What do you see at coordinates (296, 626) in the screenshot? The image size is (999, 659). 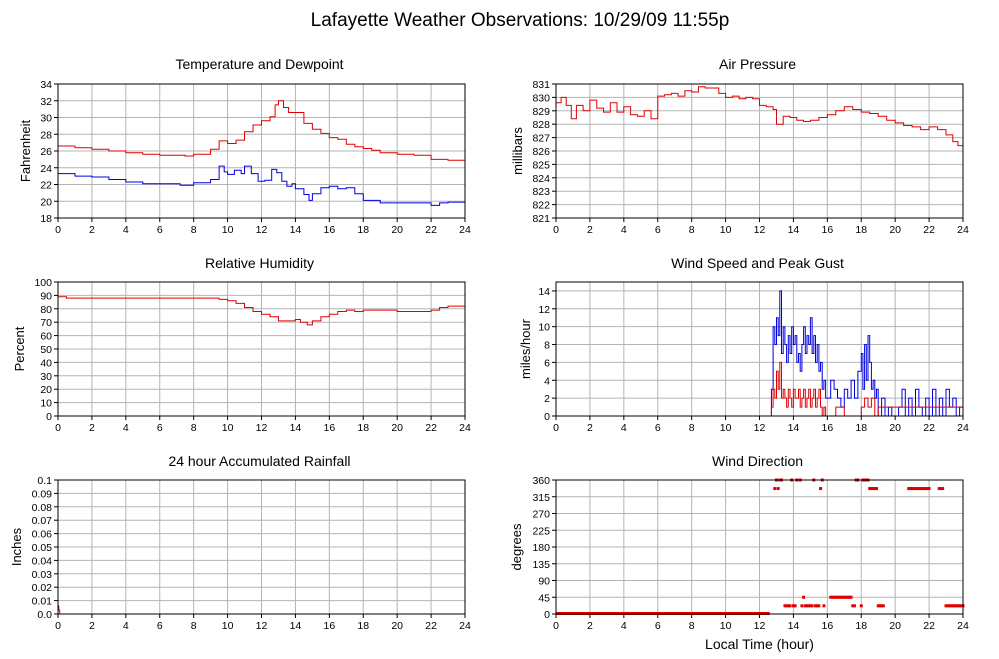 I see `rain-xtick-label: 14` at bounding box center [296, 626].